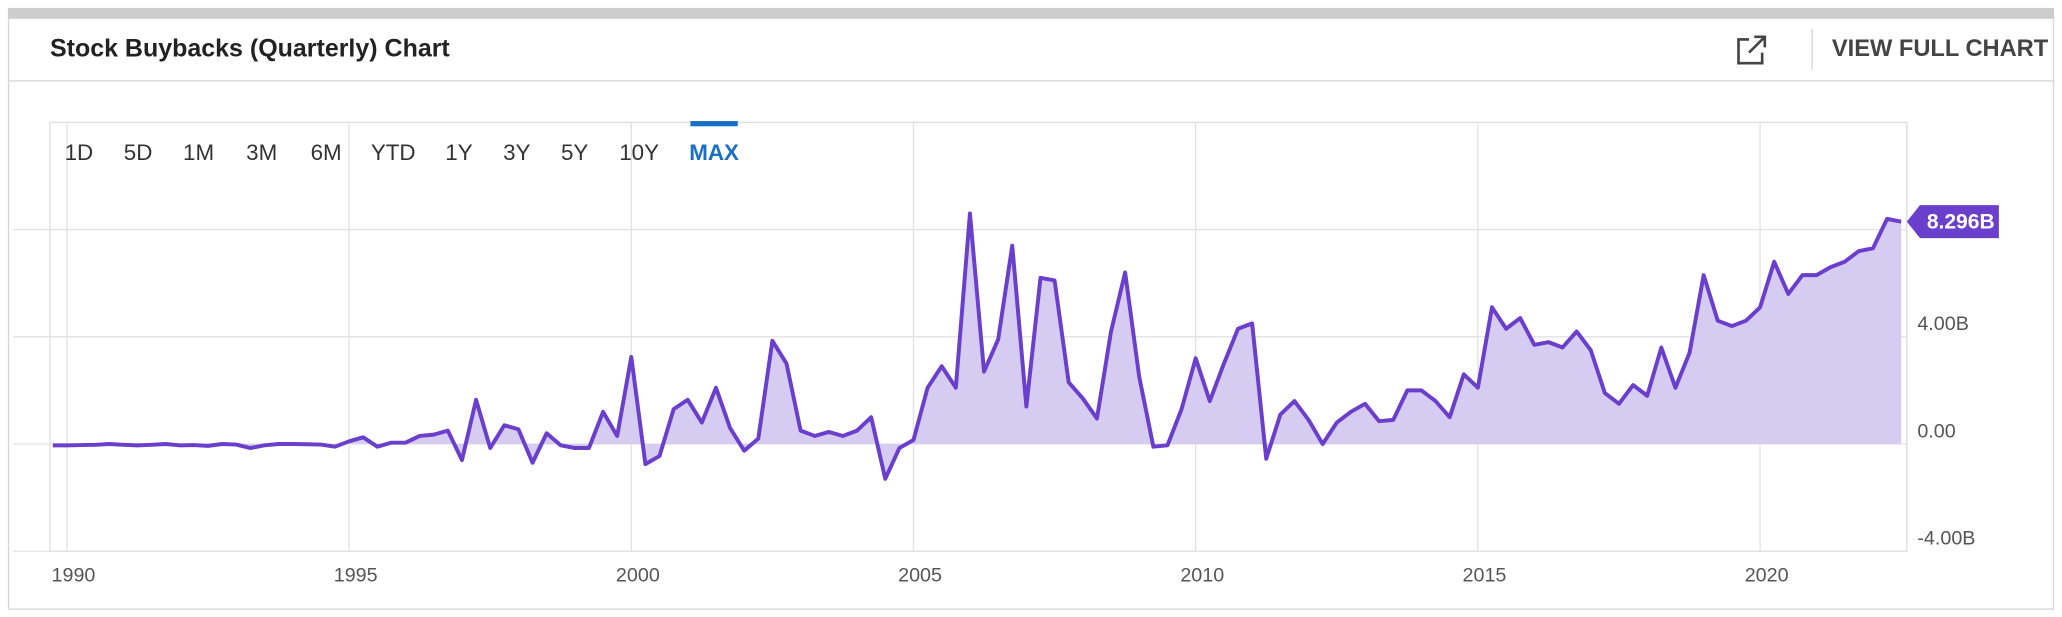  What do you see at coordinates (250, 49) in the screenshot?
I see `panel-title: Stock Buybacks (Quarterly) Chart` at bounding box center [250, 49].